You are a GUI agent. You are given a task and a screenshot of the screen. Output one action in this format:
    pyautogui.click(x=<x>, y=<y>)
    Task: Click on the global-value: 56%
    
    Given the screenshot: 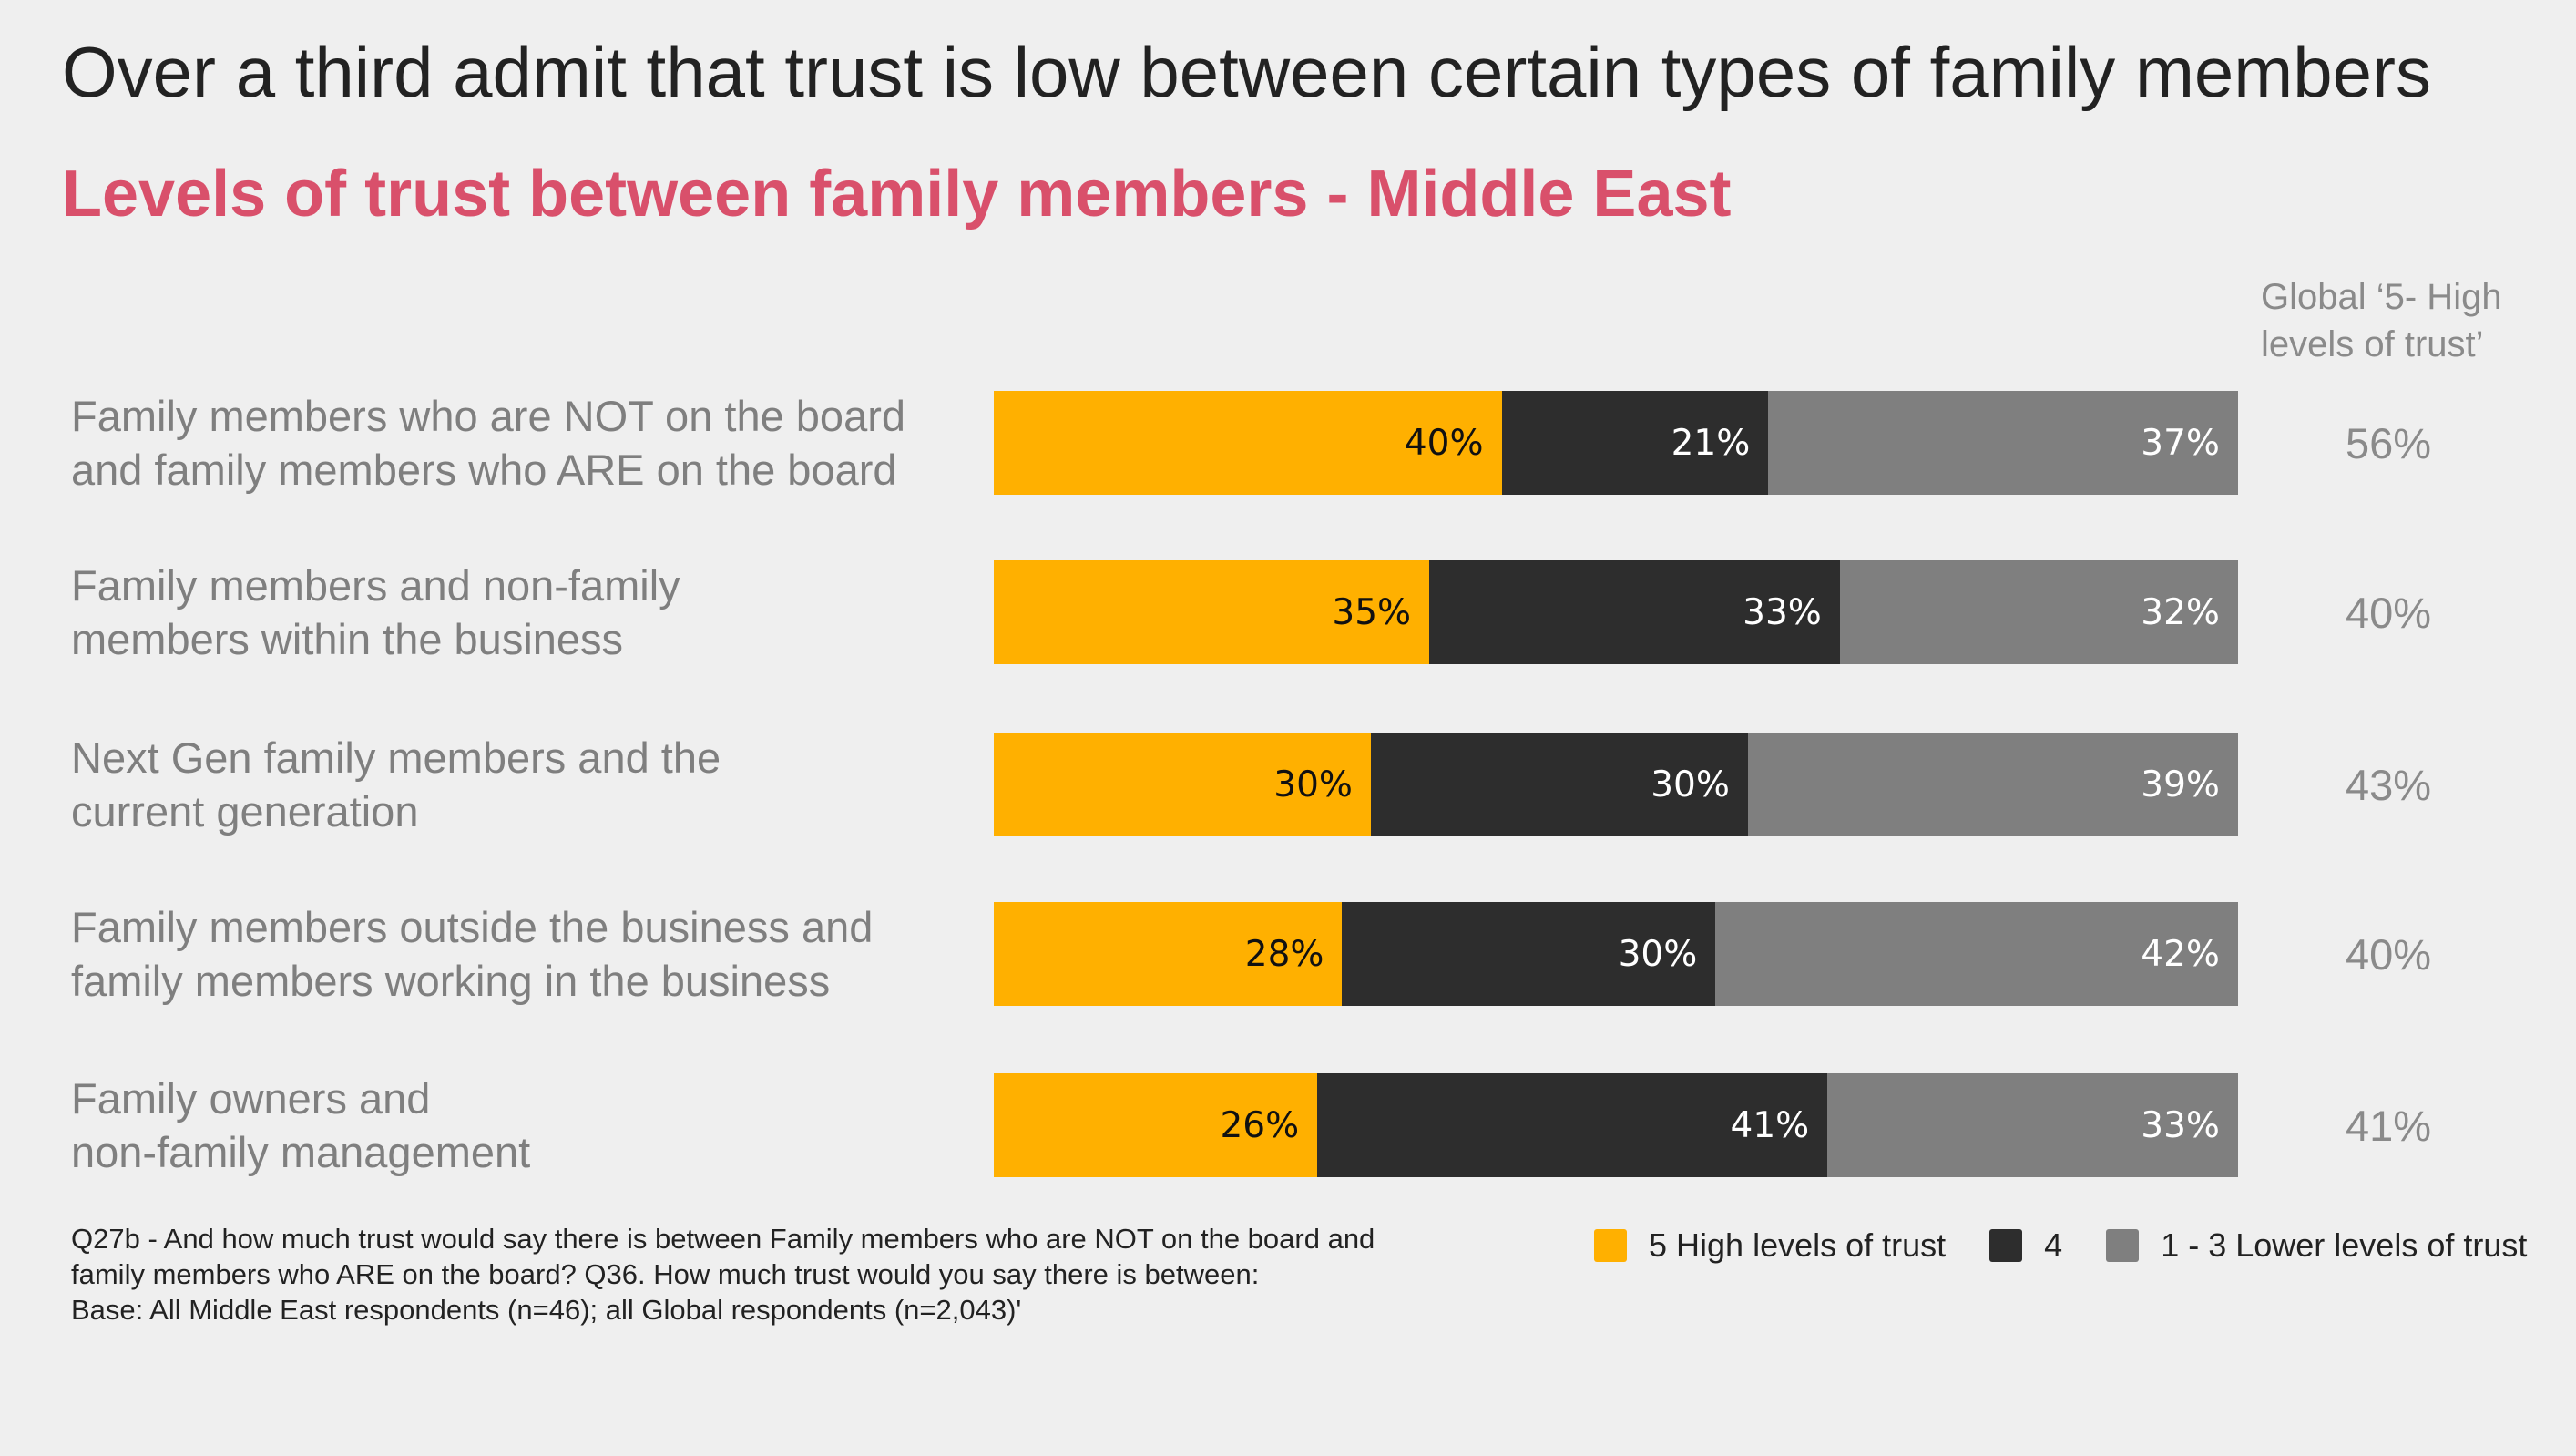 What is the action you would take?
    pyautogui.click(x=2389, y=443)
    